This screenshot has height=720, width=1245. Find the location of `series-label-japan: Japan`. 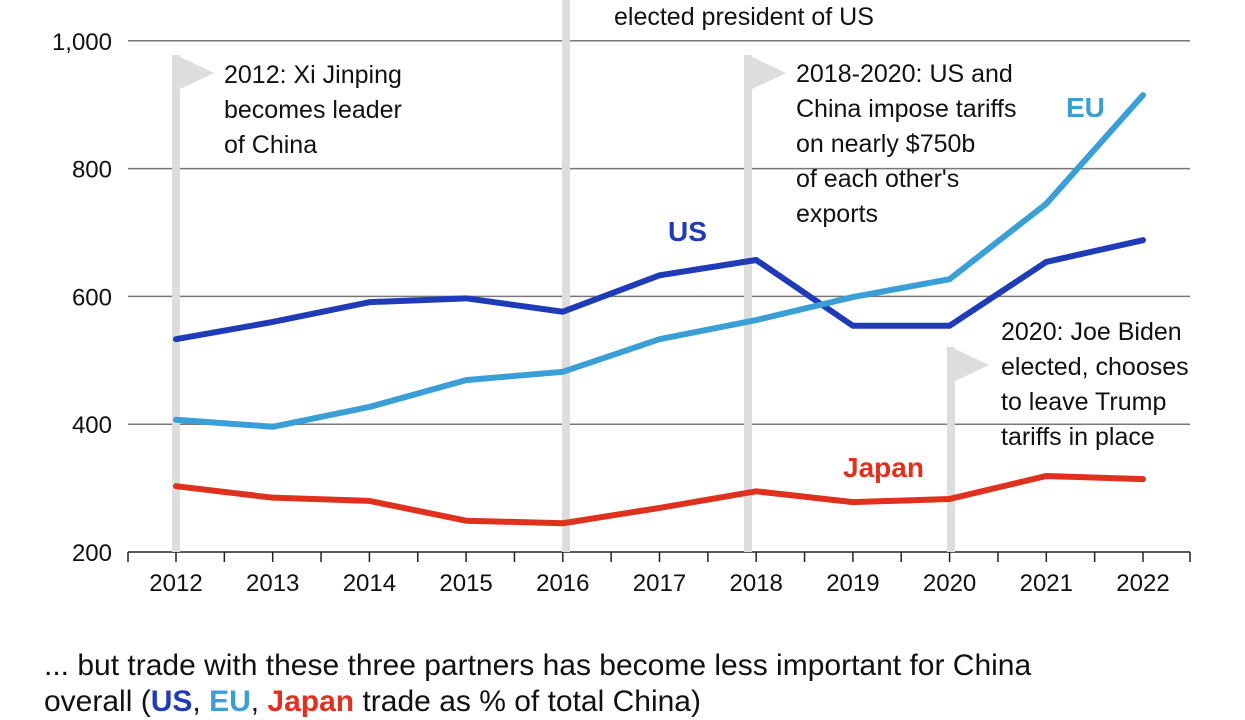

series-label-japan: Japan is located at coordinates (883, 467).